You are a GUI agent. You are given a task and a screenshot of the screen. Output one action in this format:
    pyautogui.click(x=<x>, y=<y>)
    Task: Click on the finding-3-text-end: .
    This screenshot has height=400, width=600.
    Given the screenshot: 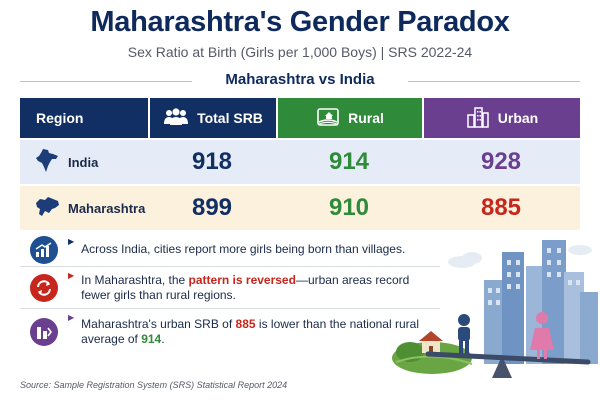 What is the action you would take?
    pyautogui.click(x=163, y=339)
    